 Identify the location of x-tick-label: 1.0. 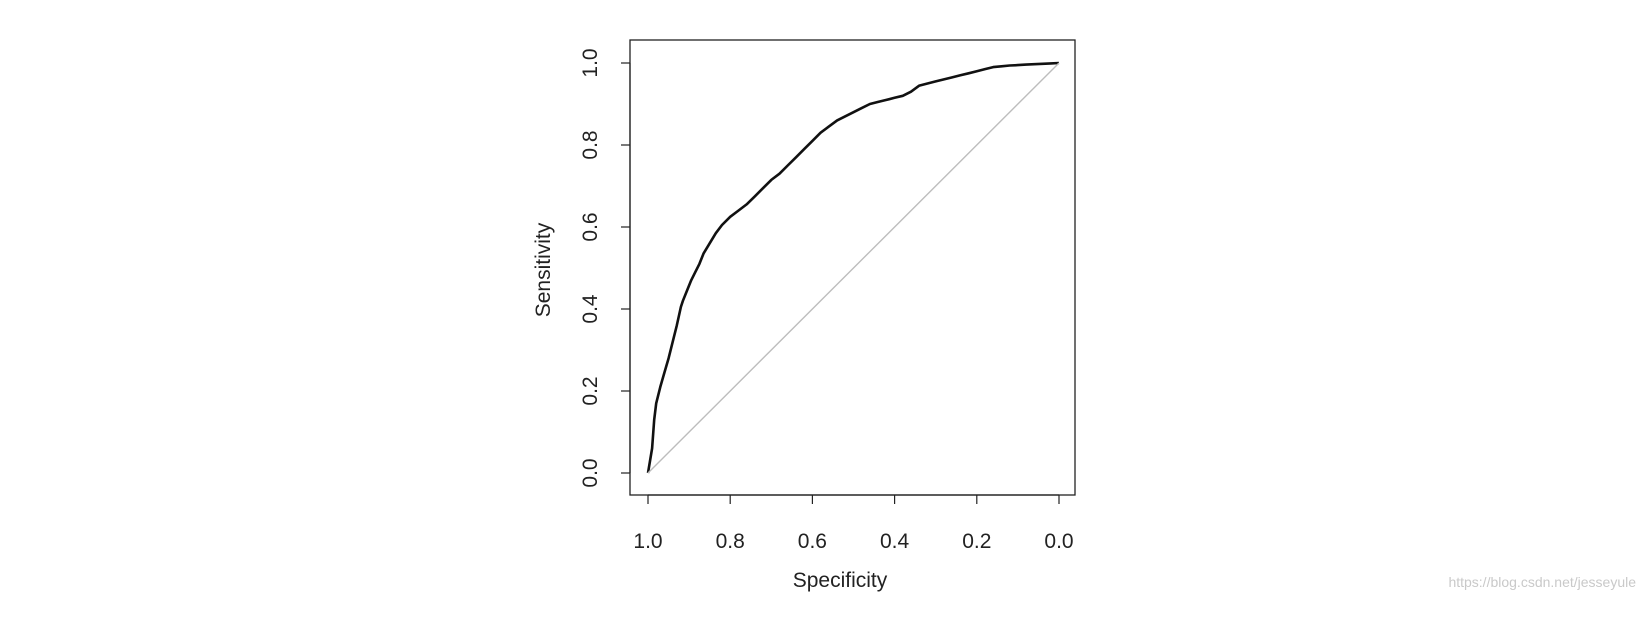
(647, 541).